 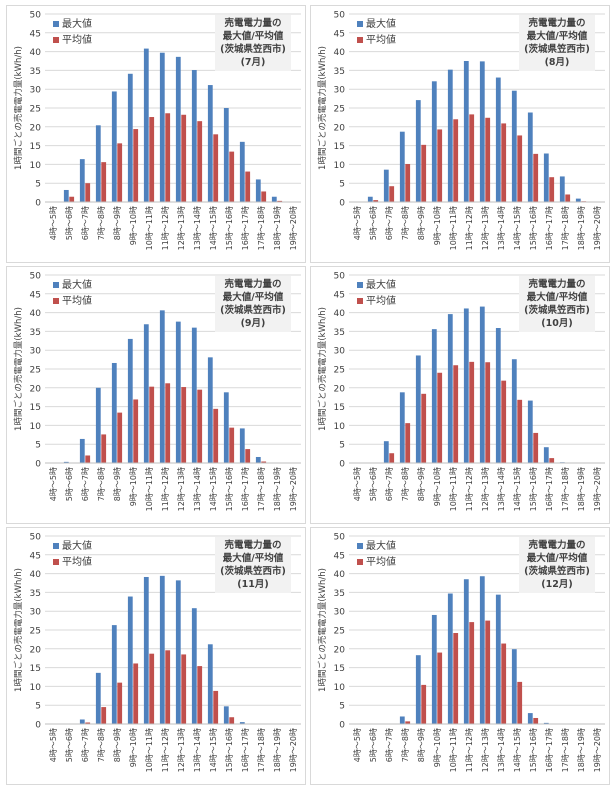 I want to click on chart-title-line: (茨城県笠西市), so click(x=253, y=49).